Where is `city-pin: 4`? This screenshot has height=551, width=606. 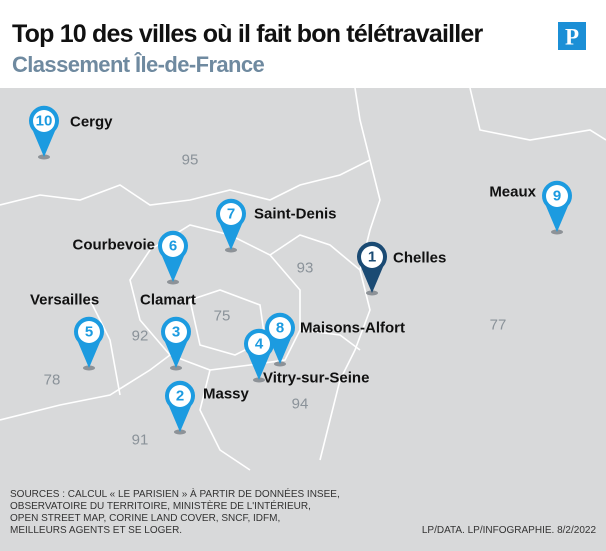
city-pin: 4 is located at coordinates (259, 355).